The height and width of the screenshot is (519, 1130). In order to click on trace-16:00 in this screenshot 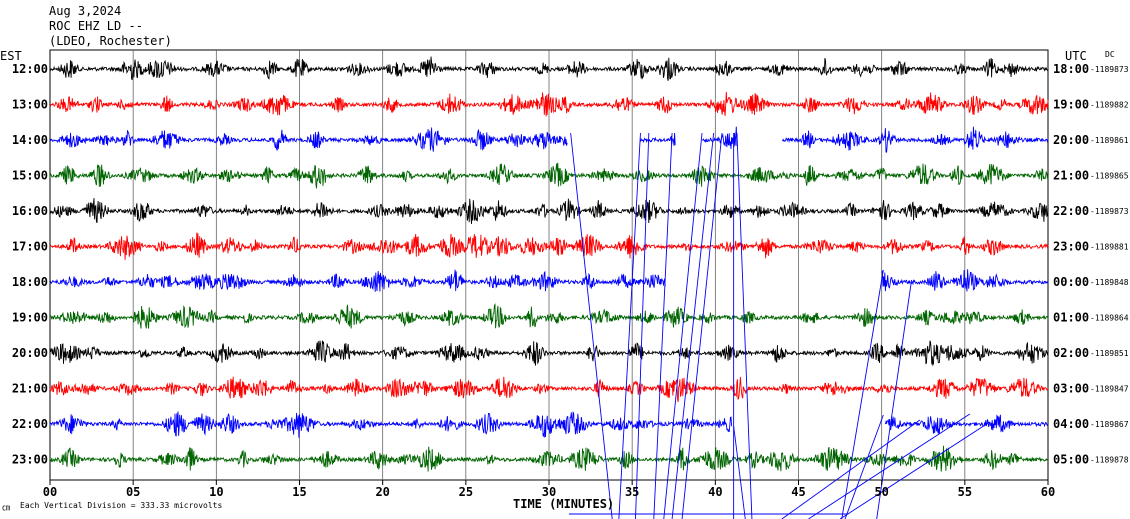, I will do `click(549, 211)`.